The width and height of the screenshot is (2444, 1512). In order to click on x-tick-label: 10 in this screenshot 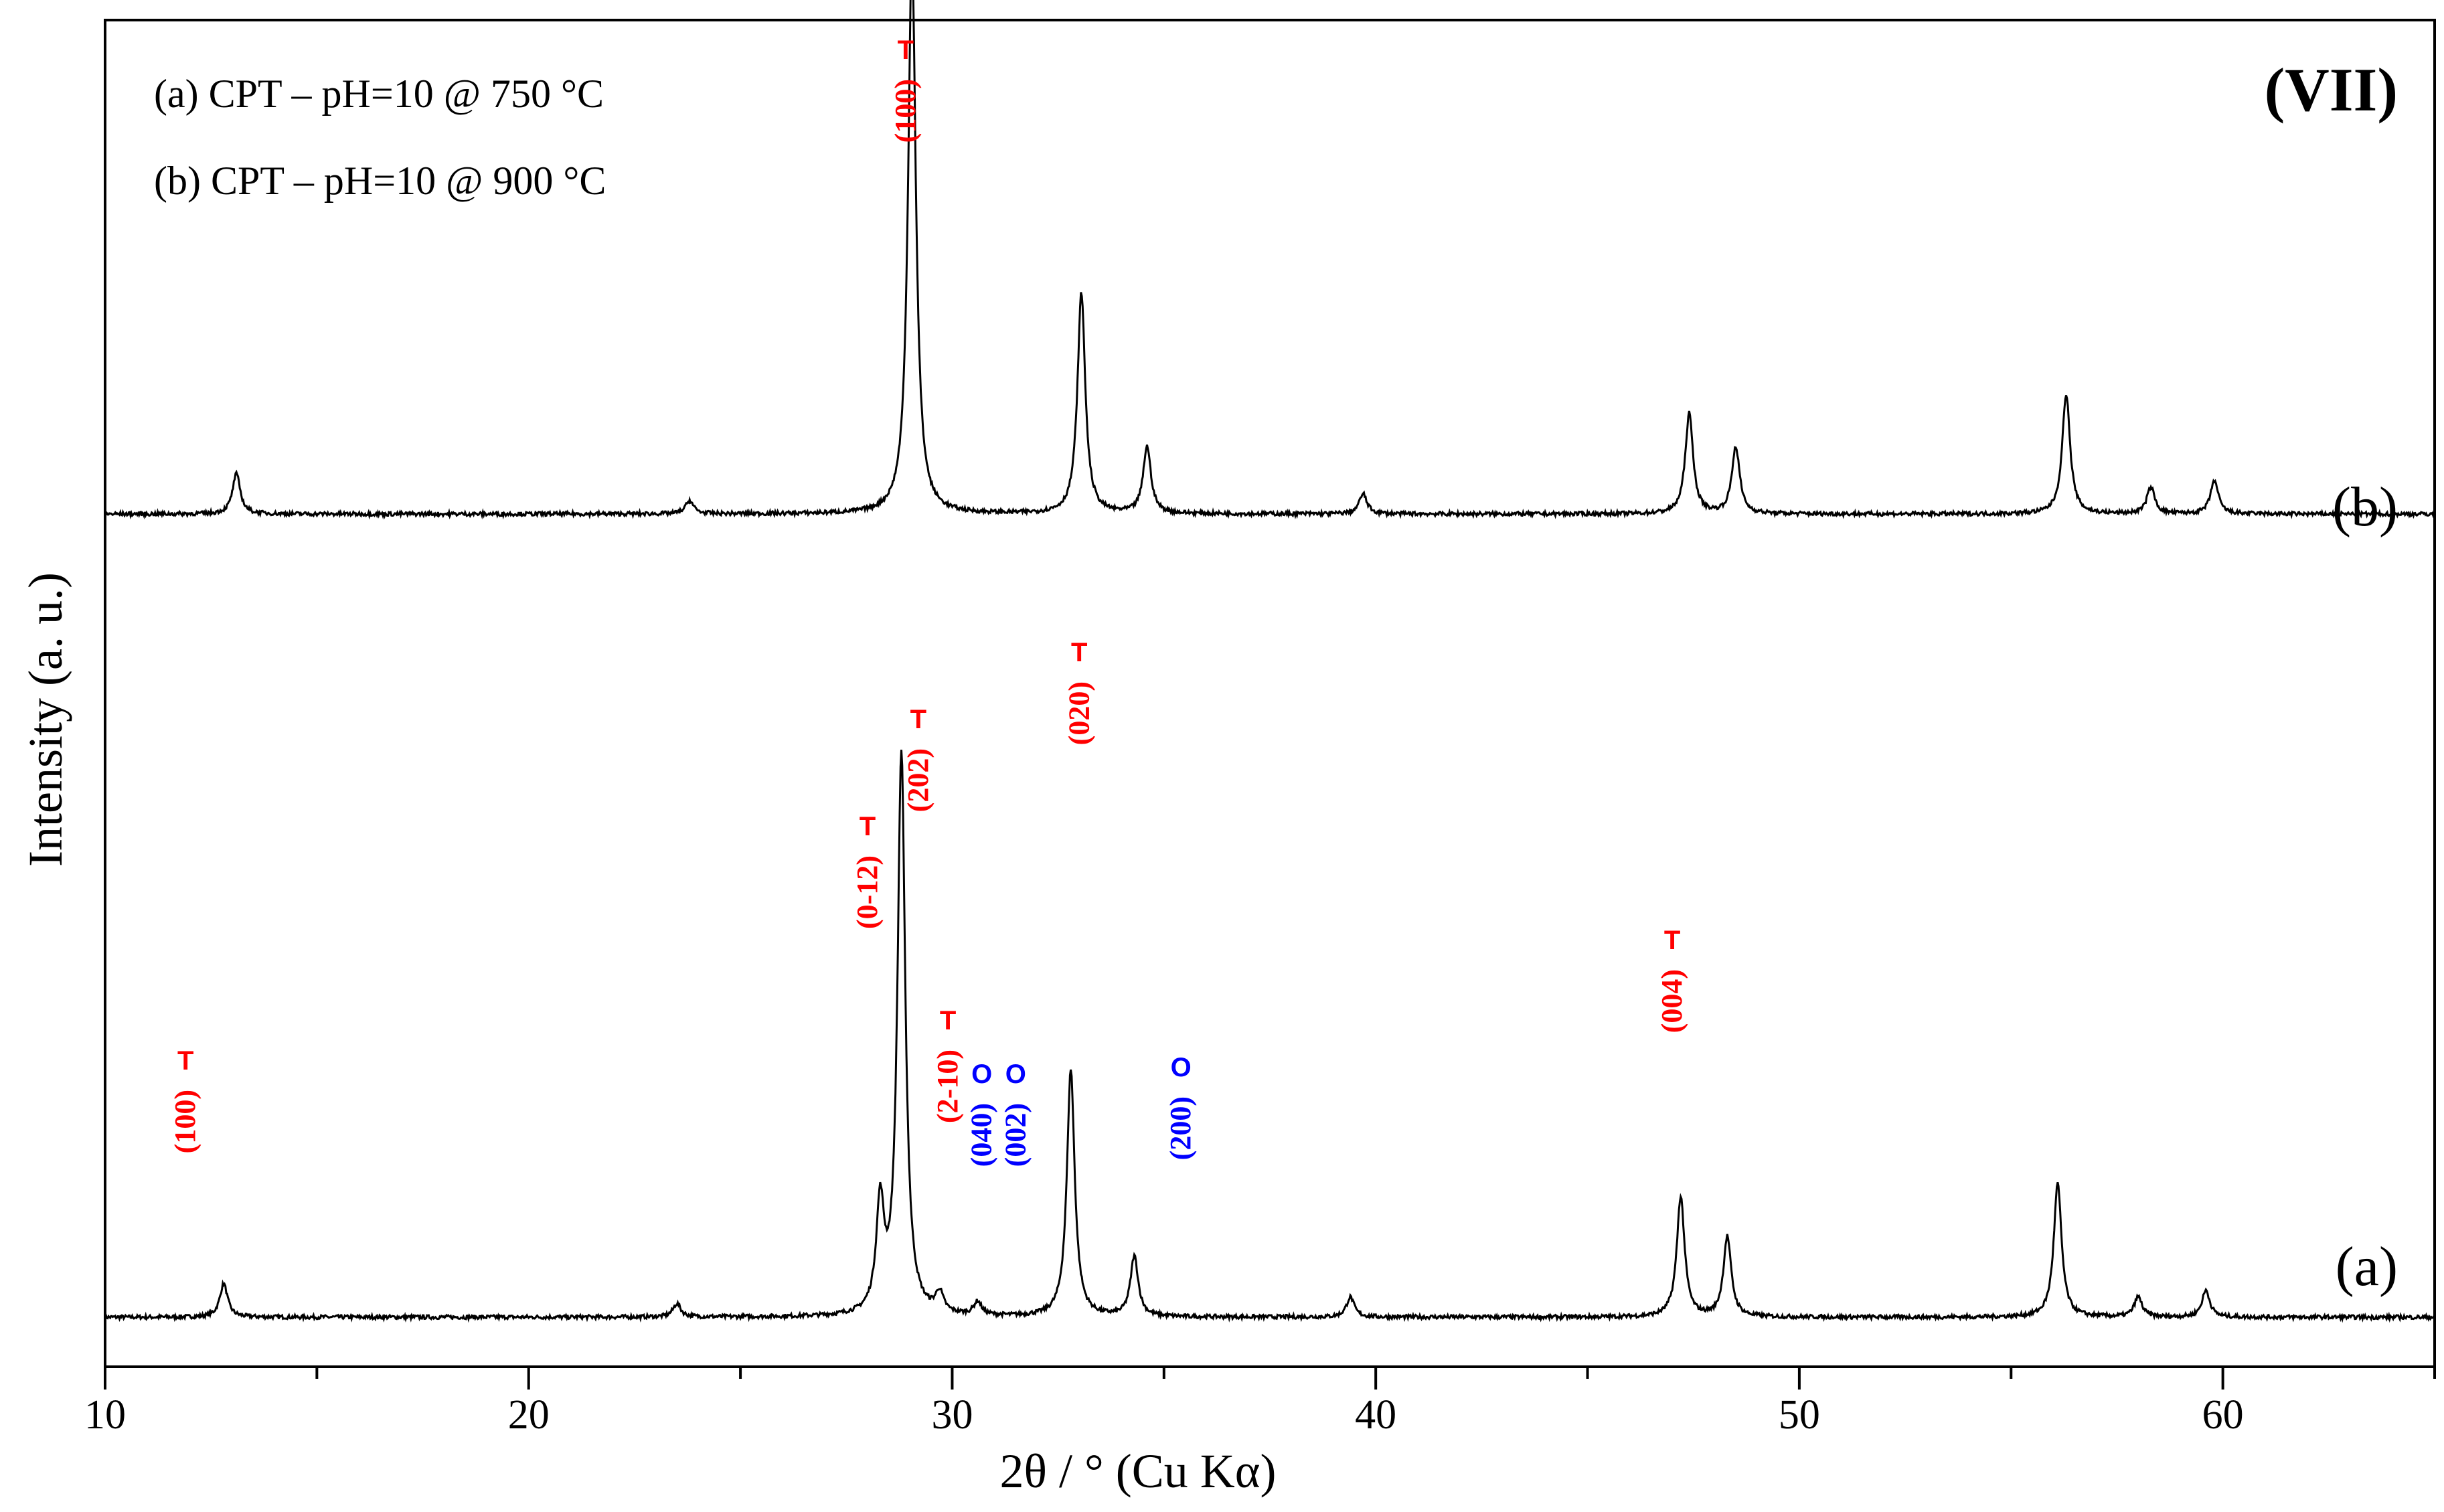, I will do `click(105, 1415)`.